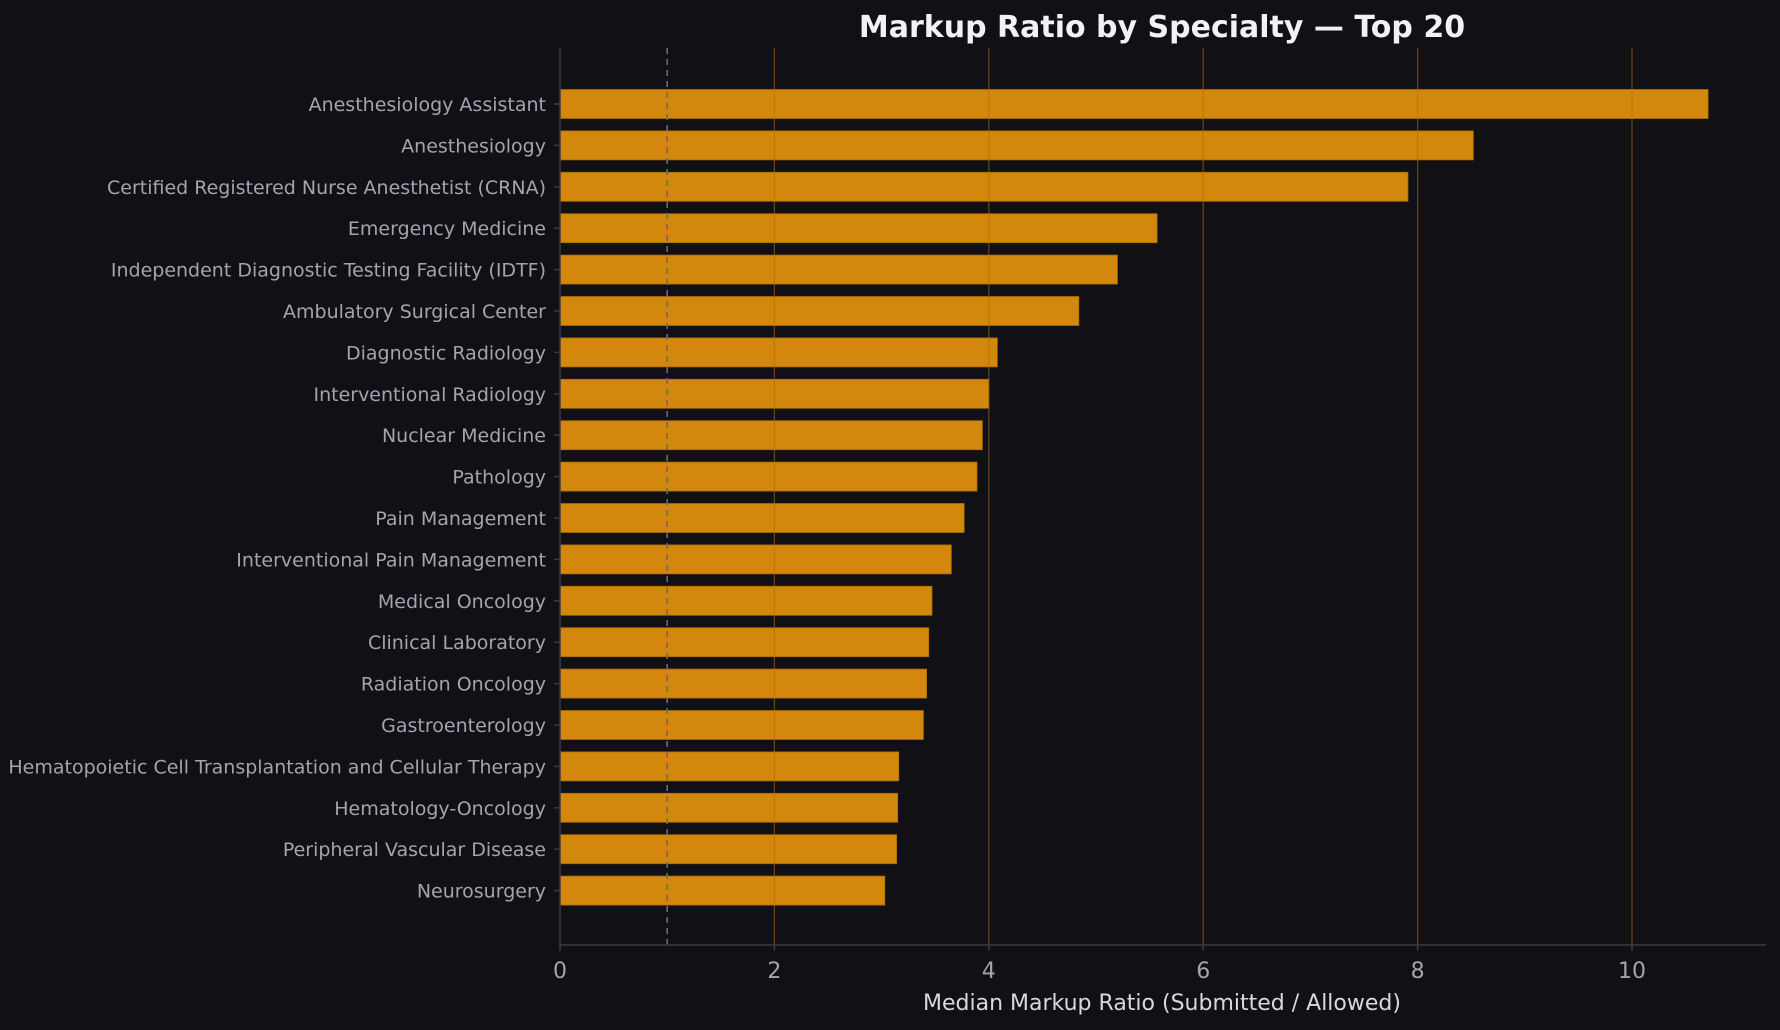 This screenshot has height=1030, width=1780. Describe the element at coordinates (414, 850) in the screenshot. I see `category-label: Peripheral Vascular Disease` at that location.